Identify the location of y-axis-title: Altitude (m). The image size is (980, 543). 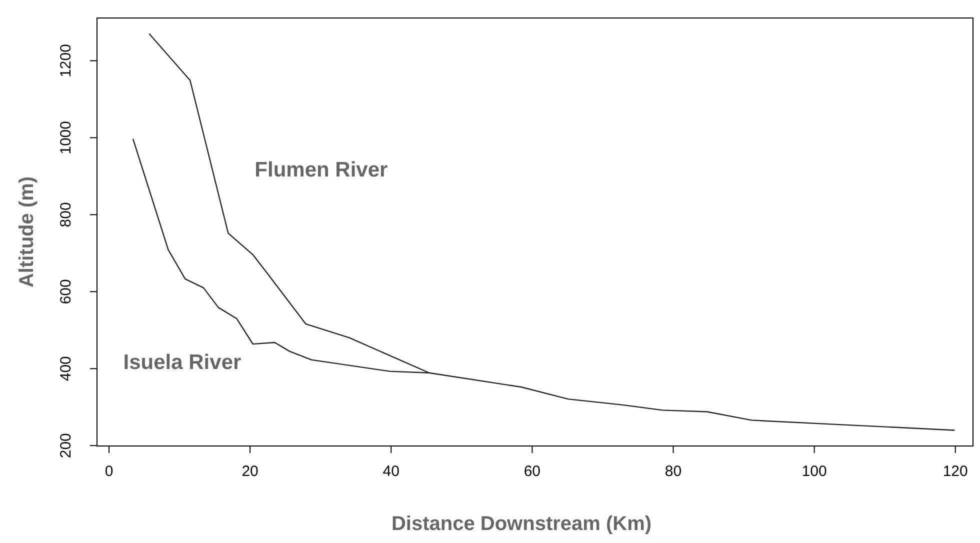
(27, 232).